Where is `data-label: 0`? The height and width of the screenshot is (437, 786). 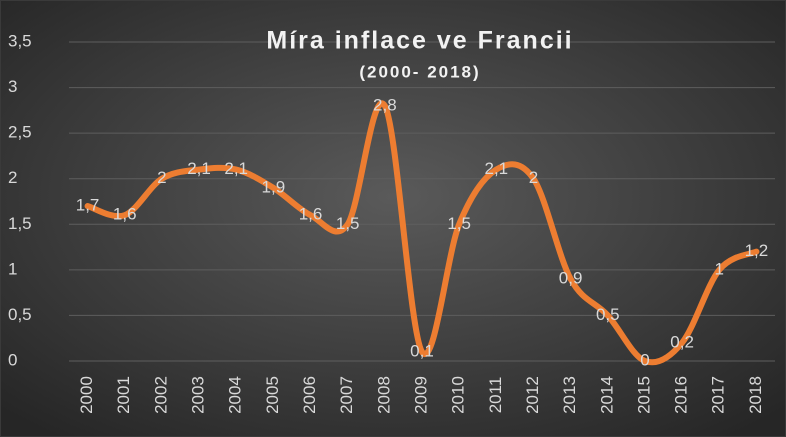
data-label: 0 is located at coordinates (644, 359).